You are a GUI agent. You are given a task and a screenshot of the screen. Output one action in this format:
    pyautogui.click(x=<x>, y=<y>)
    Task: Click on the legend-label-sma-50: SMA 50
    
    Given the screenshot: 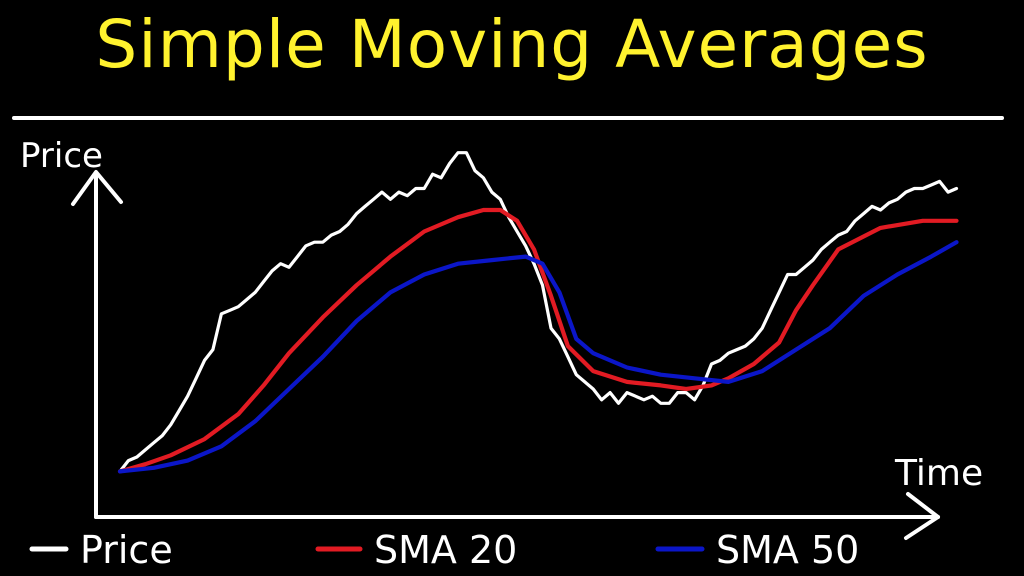 What is the action you would take?
    pyautogui.click(x=787, y=550)
    